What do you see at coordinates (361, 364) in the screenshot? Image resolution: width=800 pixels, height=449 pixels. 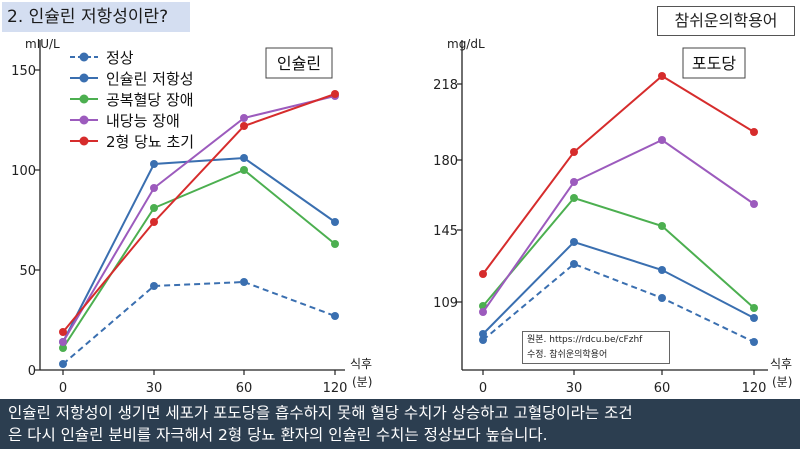 I see `insulin-x-axis-label: 식후` at bounding box center [361, 364].